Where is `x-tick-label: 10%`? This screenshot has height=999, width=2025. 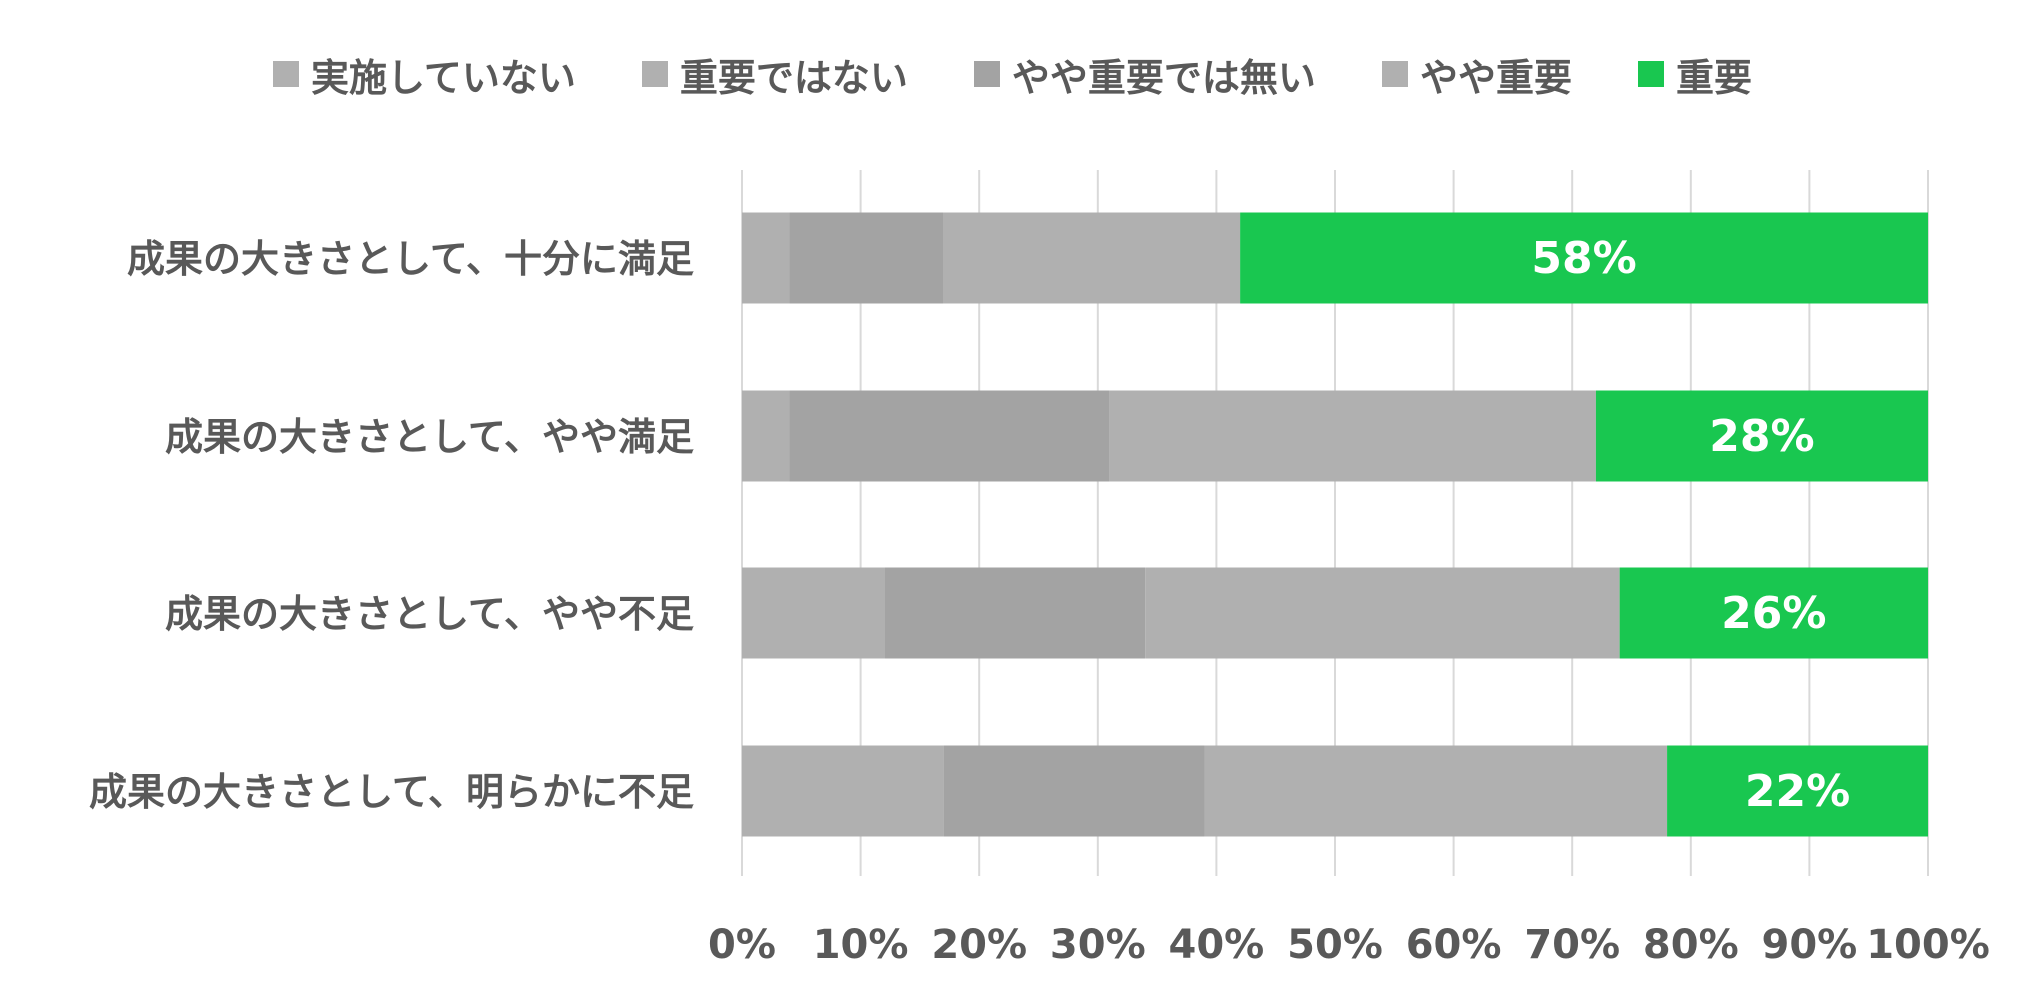 x-tick-label: 10% is located at coordinates (861, 945).